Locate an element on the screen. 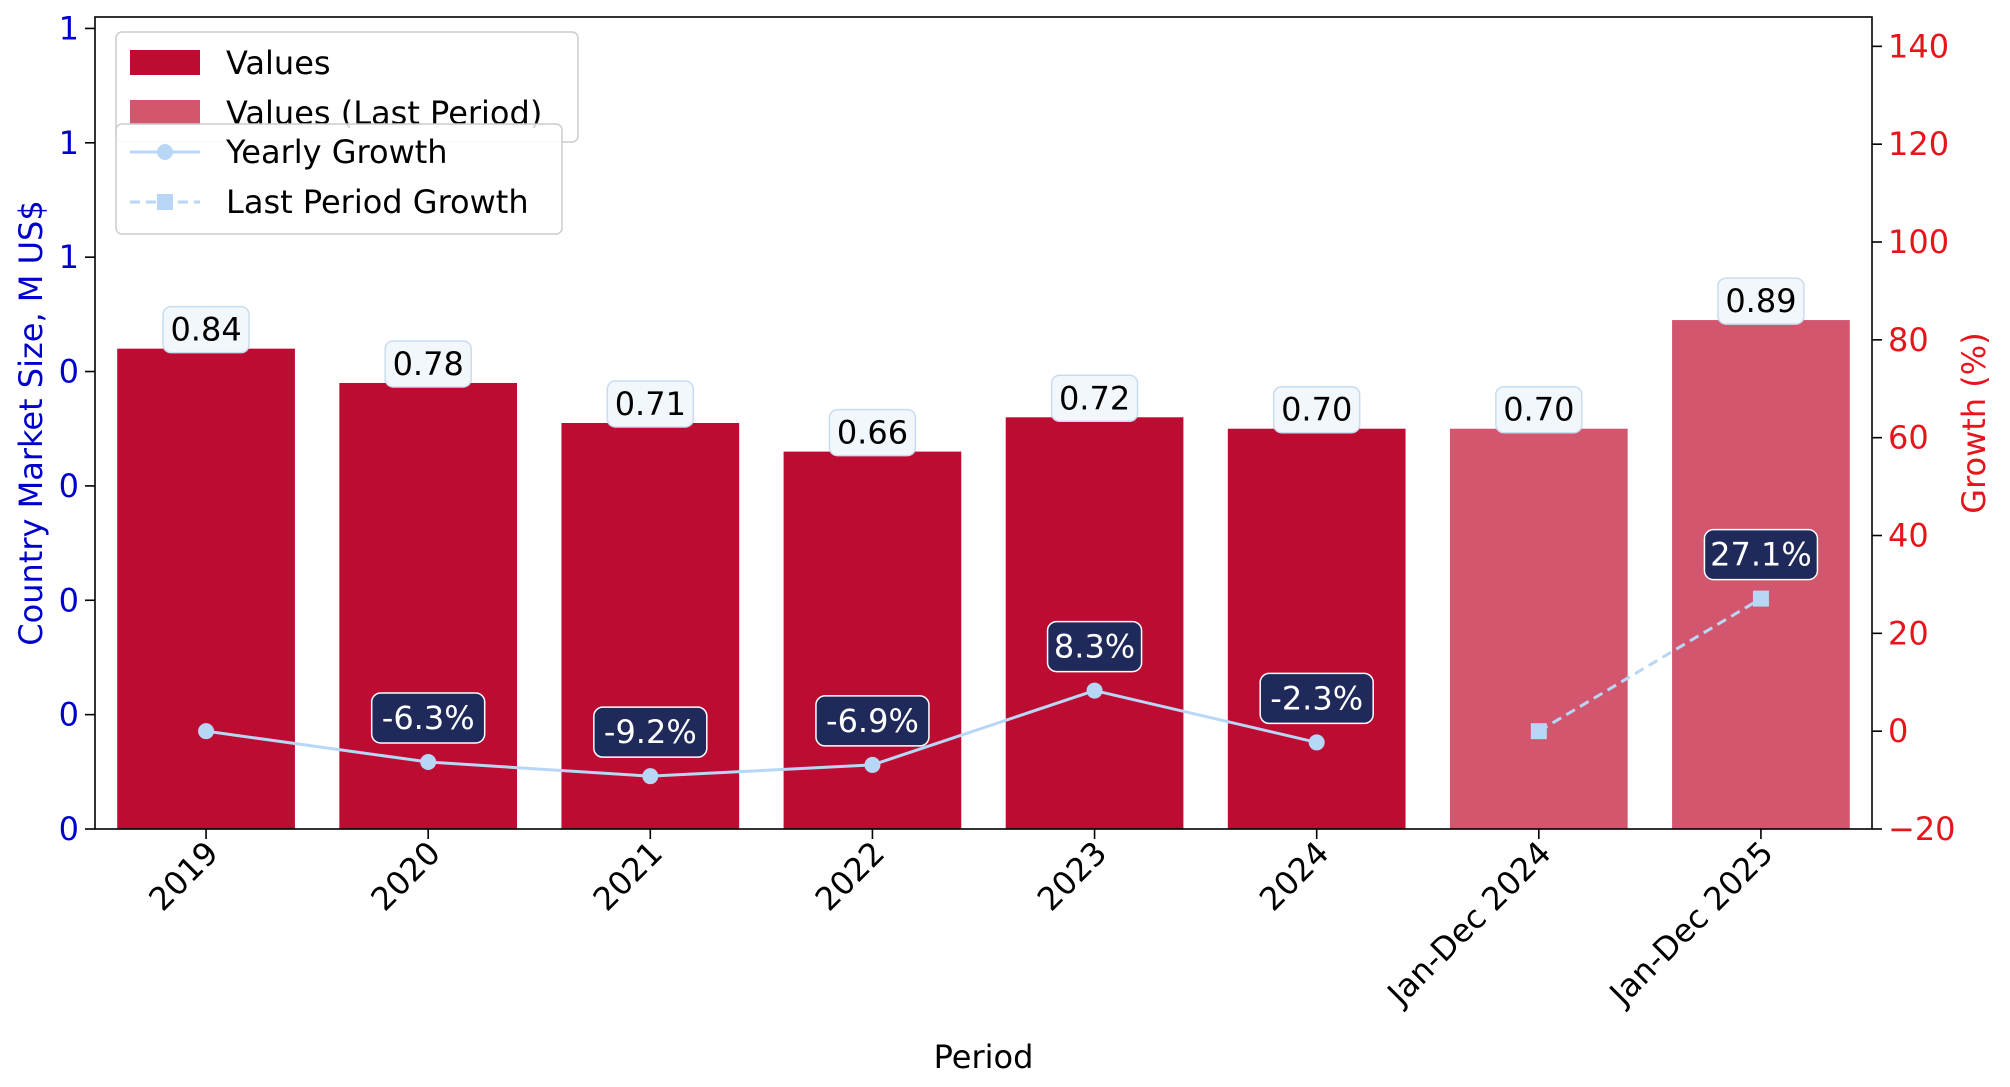 This screenshot has height=1087, width=2010. bar-2019 is located at coordinates (206, 588).